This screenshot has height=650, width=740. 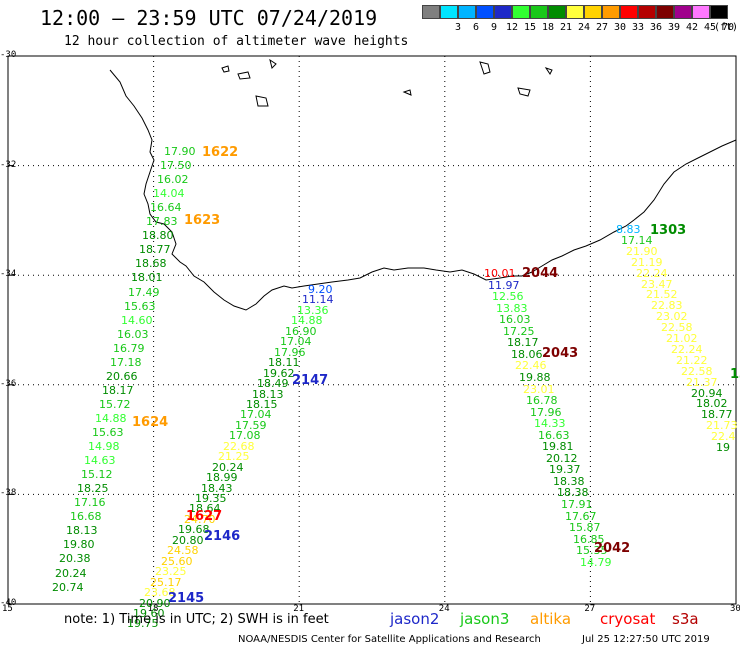 I want to click on swh-value-label: 17.83, so click(x=162, y=221).